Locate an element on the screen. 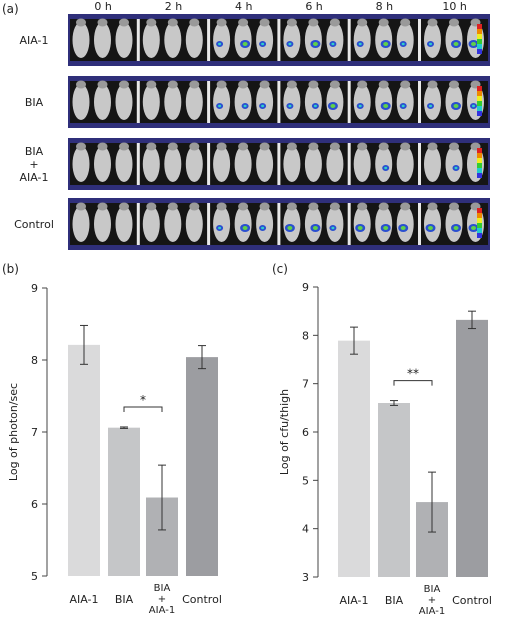  imaging-row is located at coordinates (279, 102).